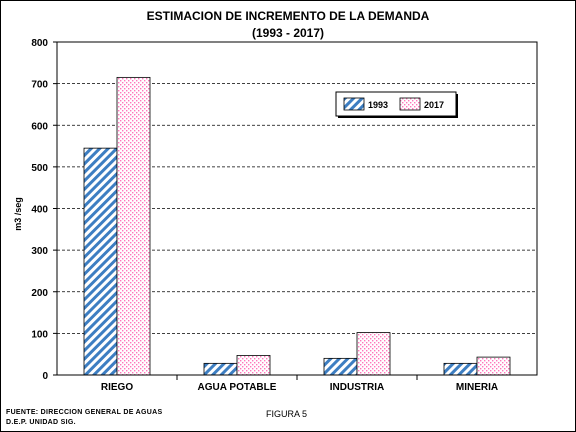 The height and width of the screenshot is (432, 576). What do you see at coordinates (39, 293) in the screenshot?
I see `y-tick-label: 200` at bounding box center [39, 293].